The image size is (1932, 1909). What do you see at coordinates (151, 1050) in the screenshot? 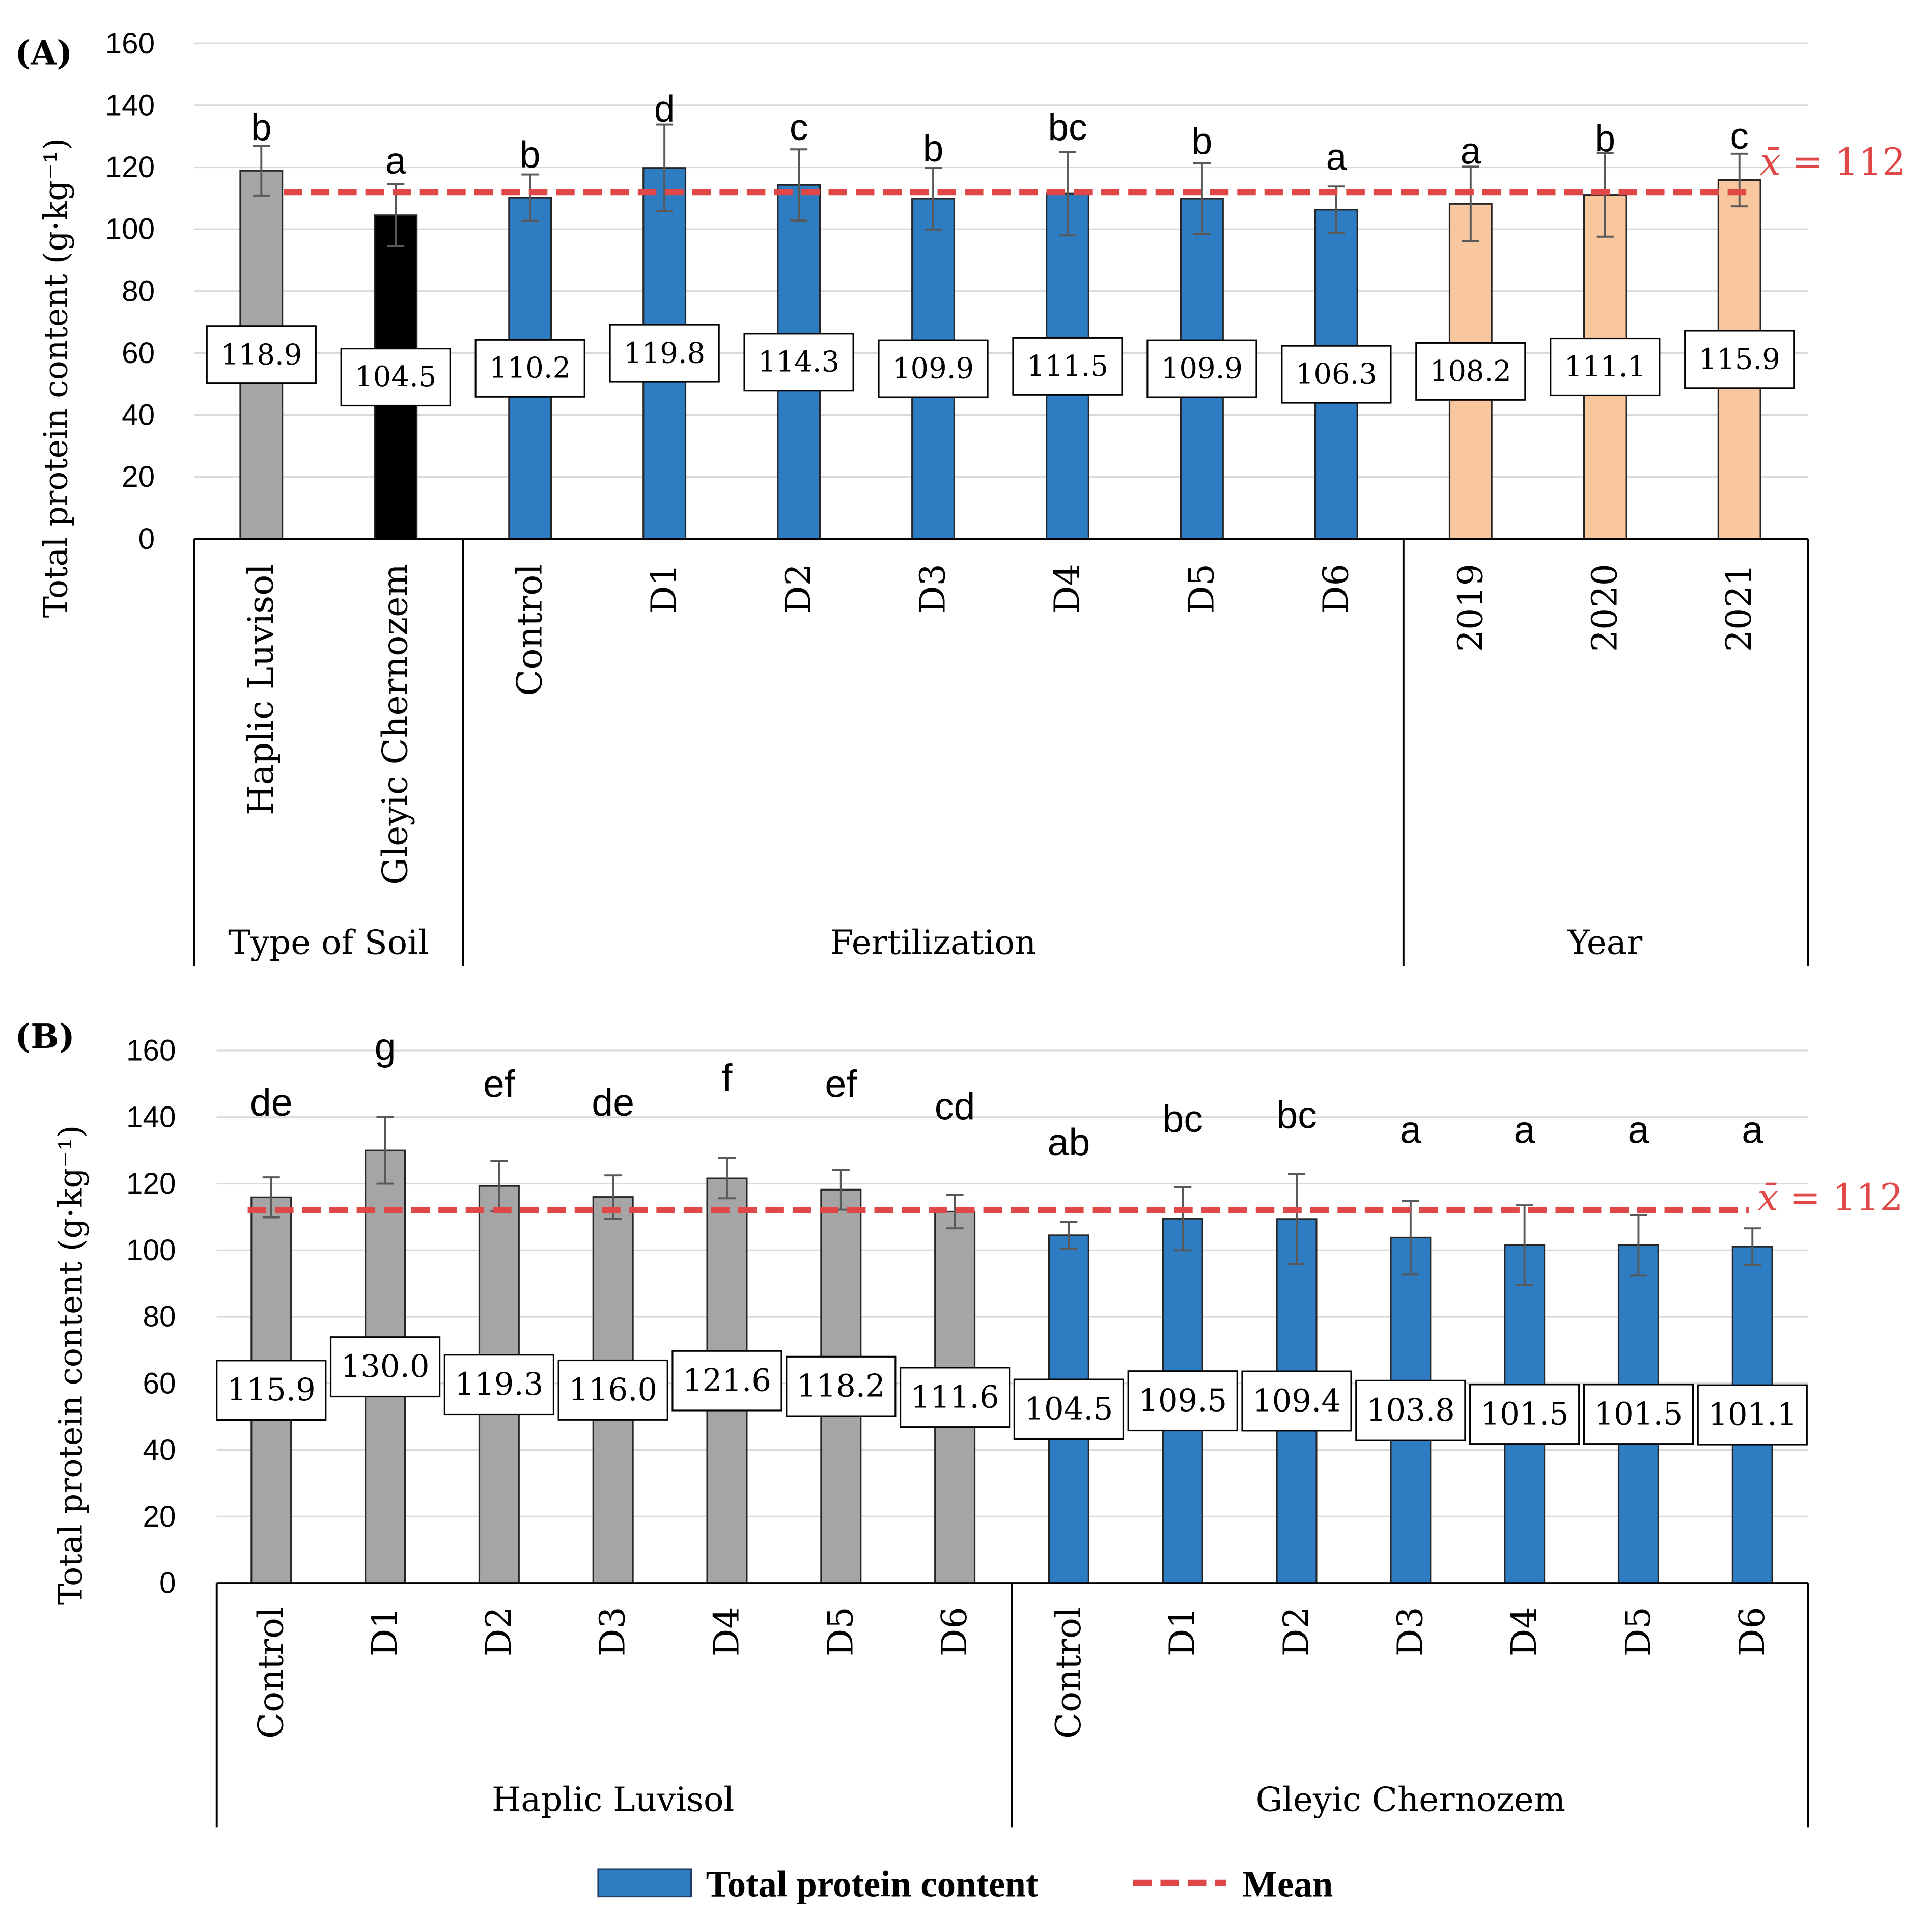
I see `panel-b-y-tick-label-160: 160` at bounding box center [151, 1050].